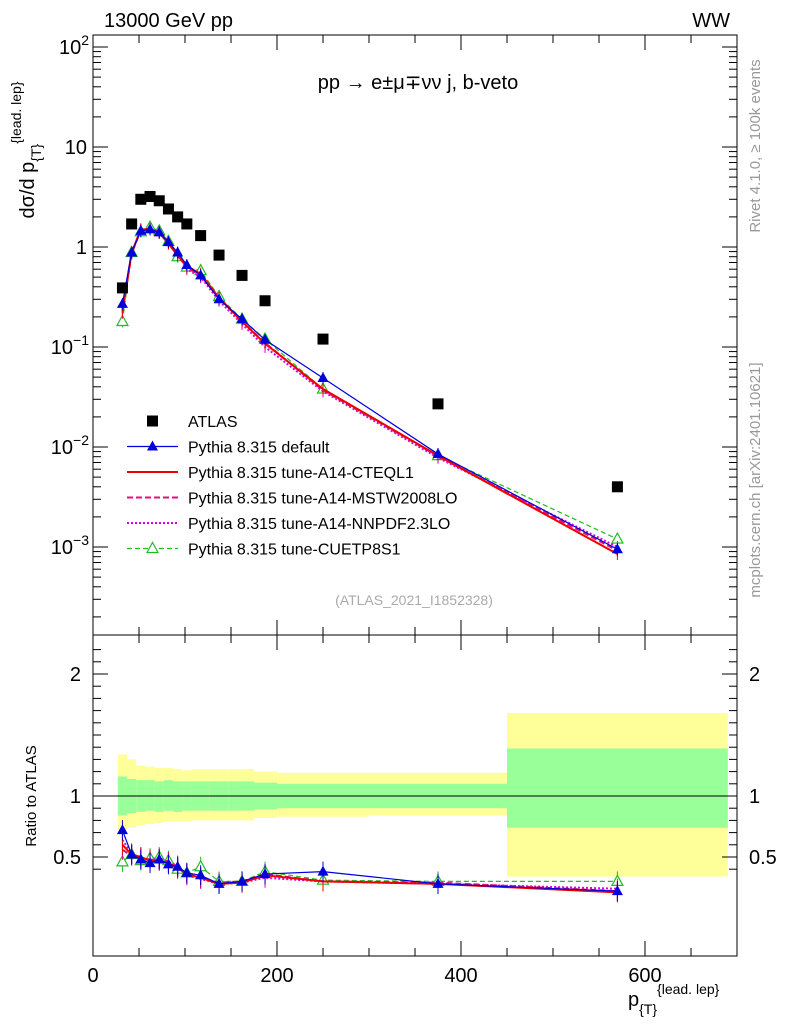 Image resolution: width=786 pixels, height=1024 pixels. I want to click on y-tick-label: 10, so click(76, 148).